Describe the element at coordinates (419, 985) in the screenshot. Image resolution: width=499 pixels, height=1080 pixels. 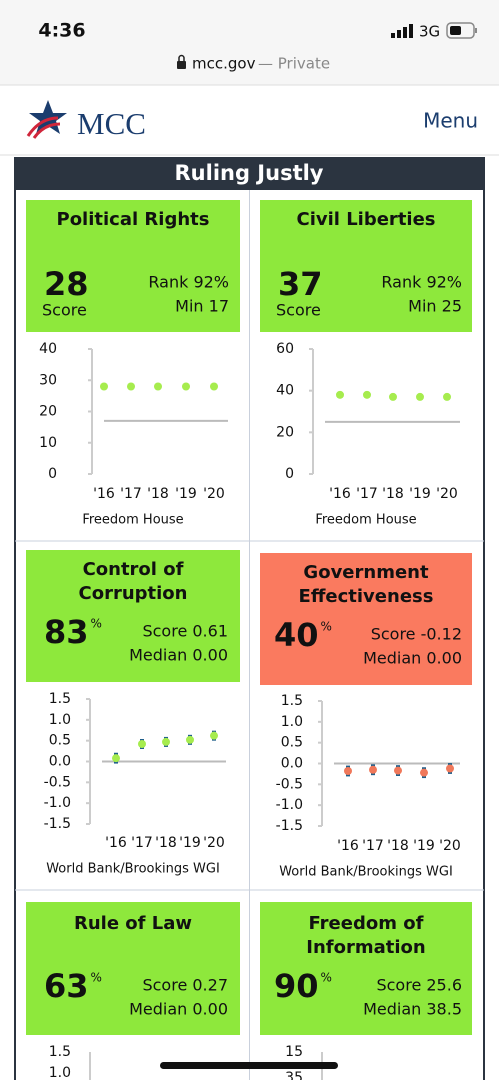
I see `stat: Score 25.6` at that location.